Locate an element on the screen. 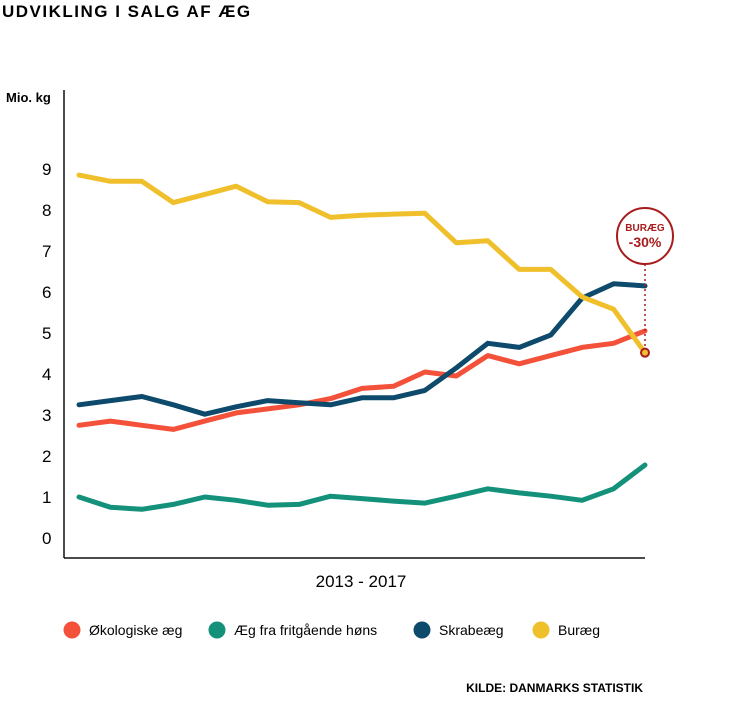 Image resolution: width=750 pixels, height=704 pixels. y-axis-ticks: 0 1 2 3 4 5 6 7 8 9 is located at coordinates (46, 354).